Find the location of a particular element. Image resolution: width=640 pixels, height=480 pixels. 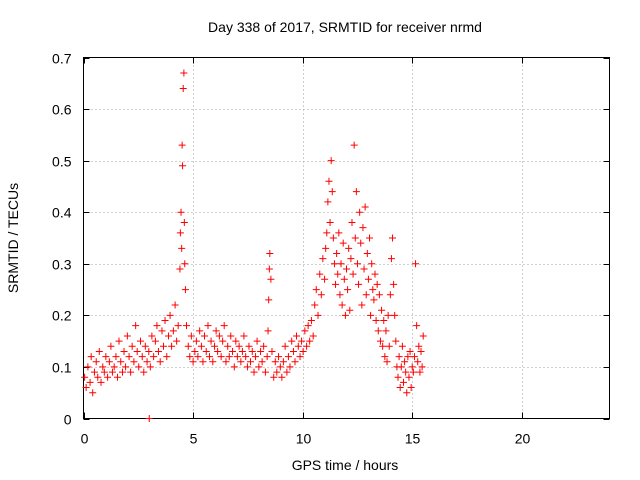

x-tick-label: 10 is located at coordinates (304, 439).